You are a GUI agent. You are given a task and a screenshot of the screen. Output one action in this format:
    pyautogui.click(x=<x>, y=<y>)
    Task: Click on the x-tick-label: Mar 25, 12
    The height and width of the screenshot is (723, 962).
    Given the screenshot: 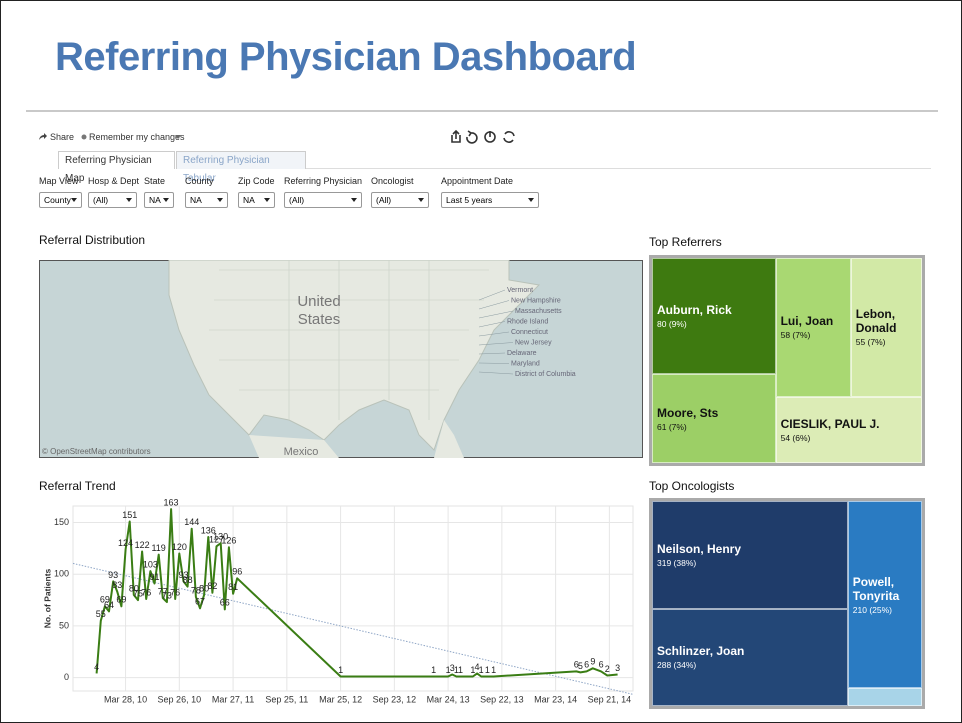 What is the action you would take?
    pyautogui.click(x=340, y=699)
    